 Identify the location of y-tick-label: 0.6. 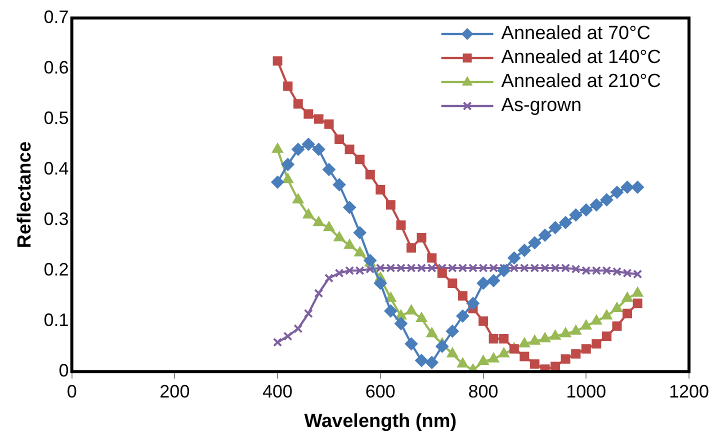
(56, 67).